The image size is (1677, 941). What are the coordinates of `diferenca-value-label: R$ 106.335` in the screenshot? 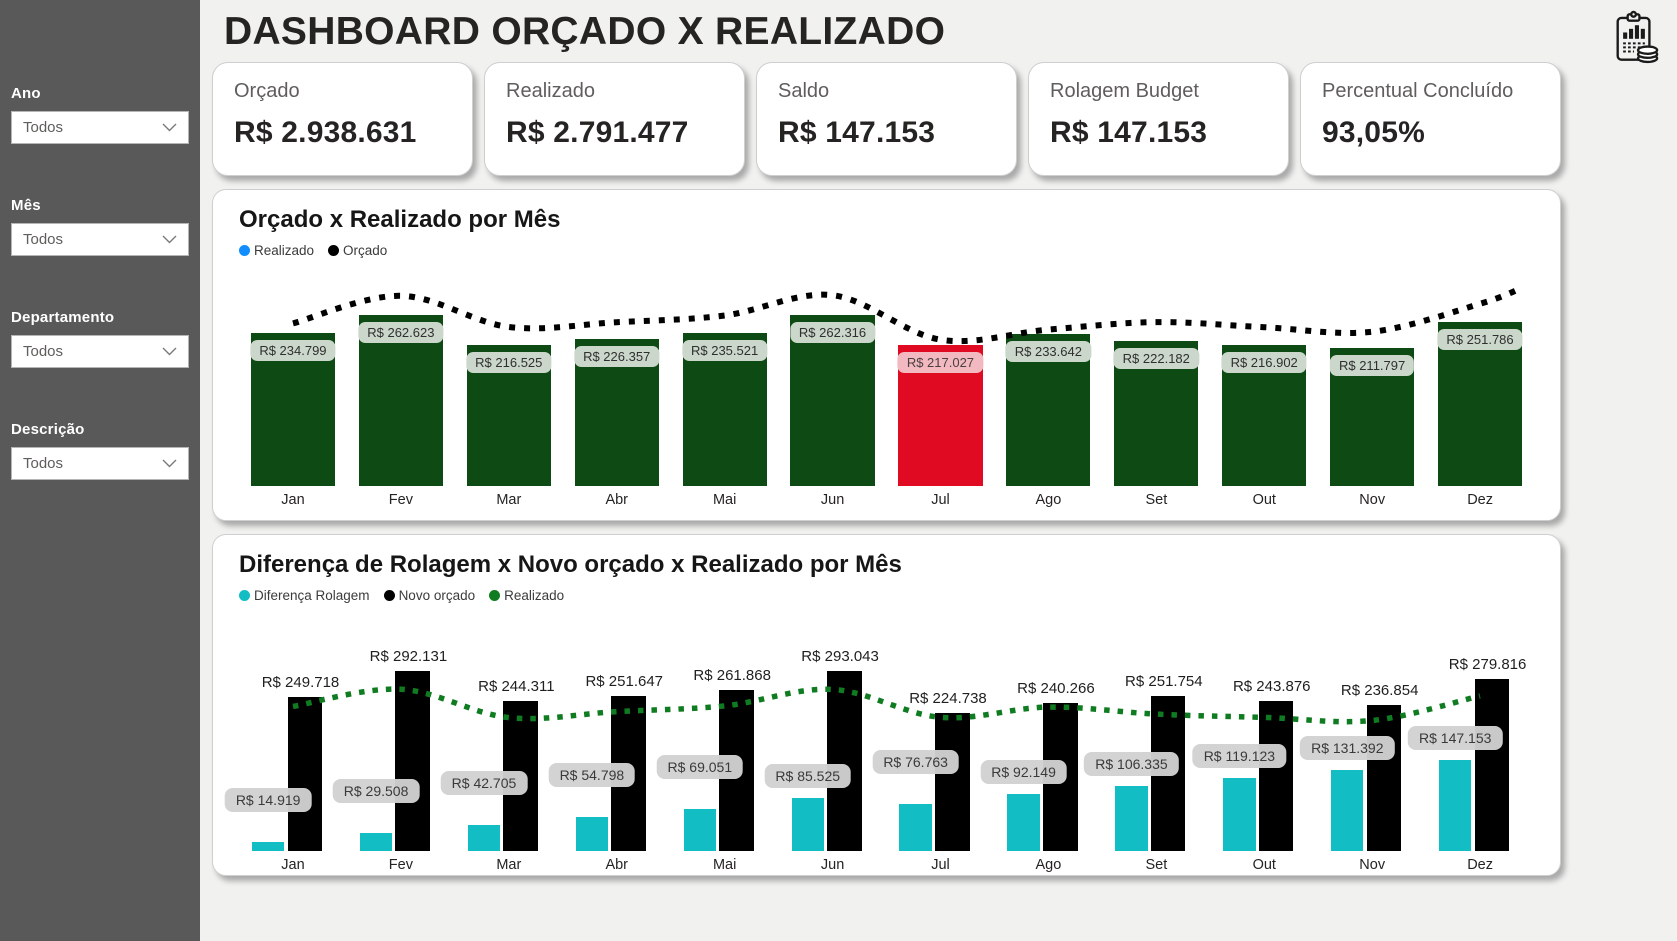 It's located at (1131, 763).